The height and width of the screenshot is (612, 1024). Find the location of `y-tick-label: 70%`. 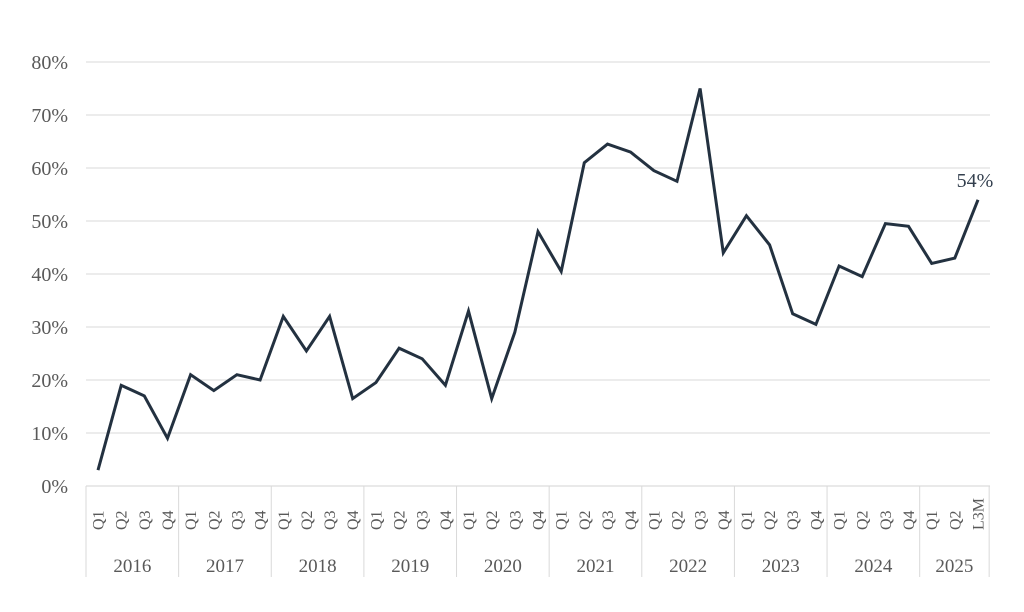

y-tick-label: 70% is located at coordinates (49, 116).